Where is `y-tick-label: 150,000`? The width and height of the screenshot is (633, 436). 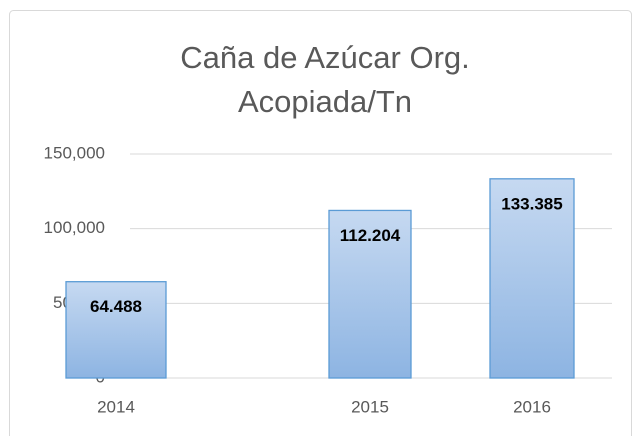
y-tick-label: 150,000 is located at coordinates (74, 152).